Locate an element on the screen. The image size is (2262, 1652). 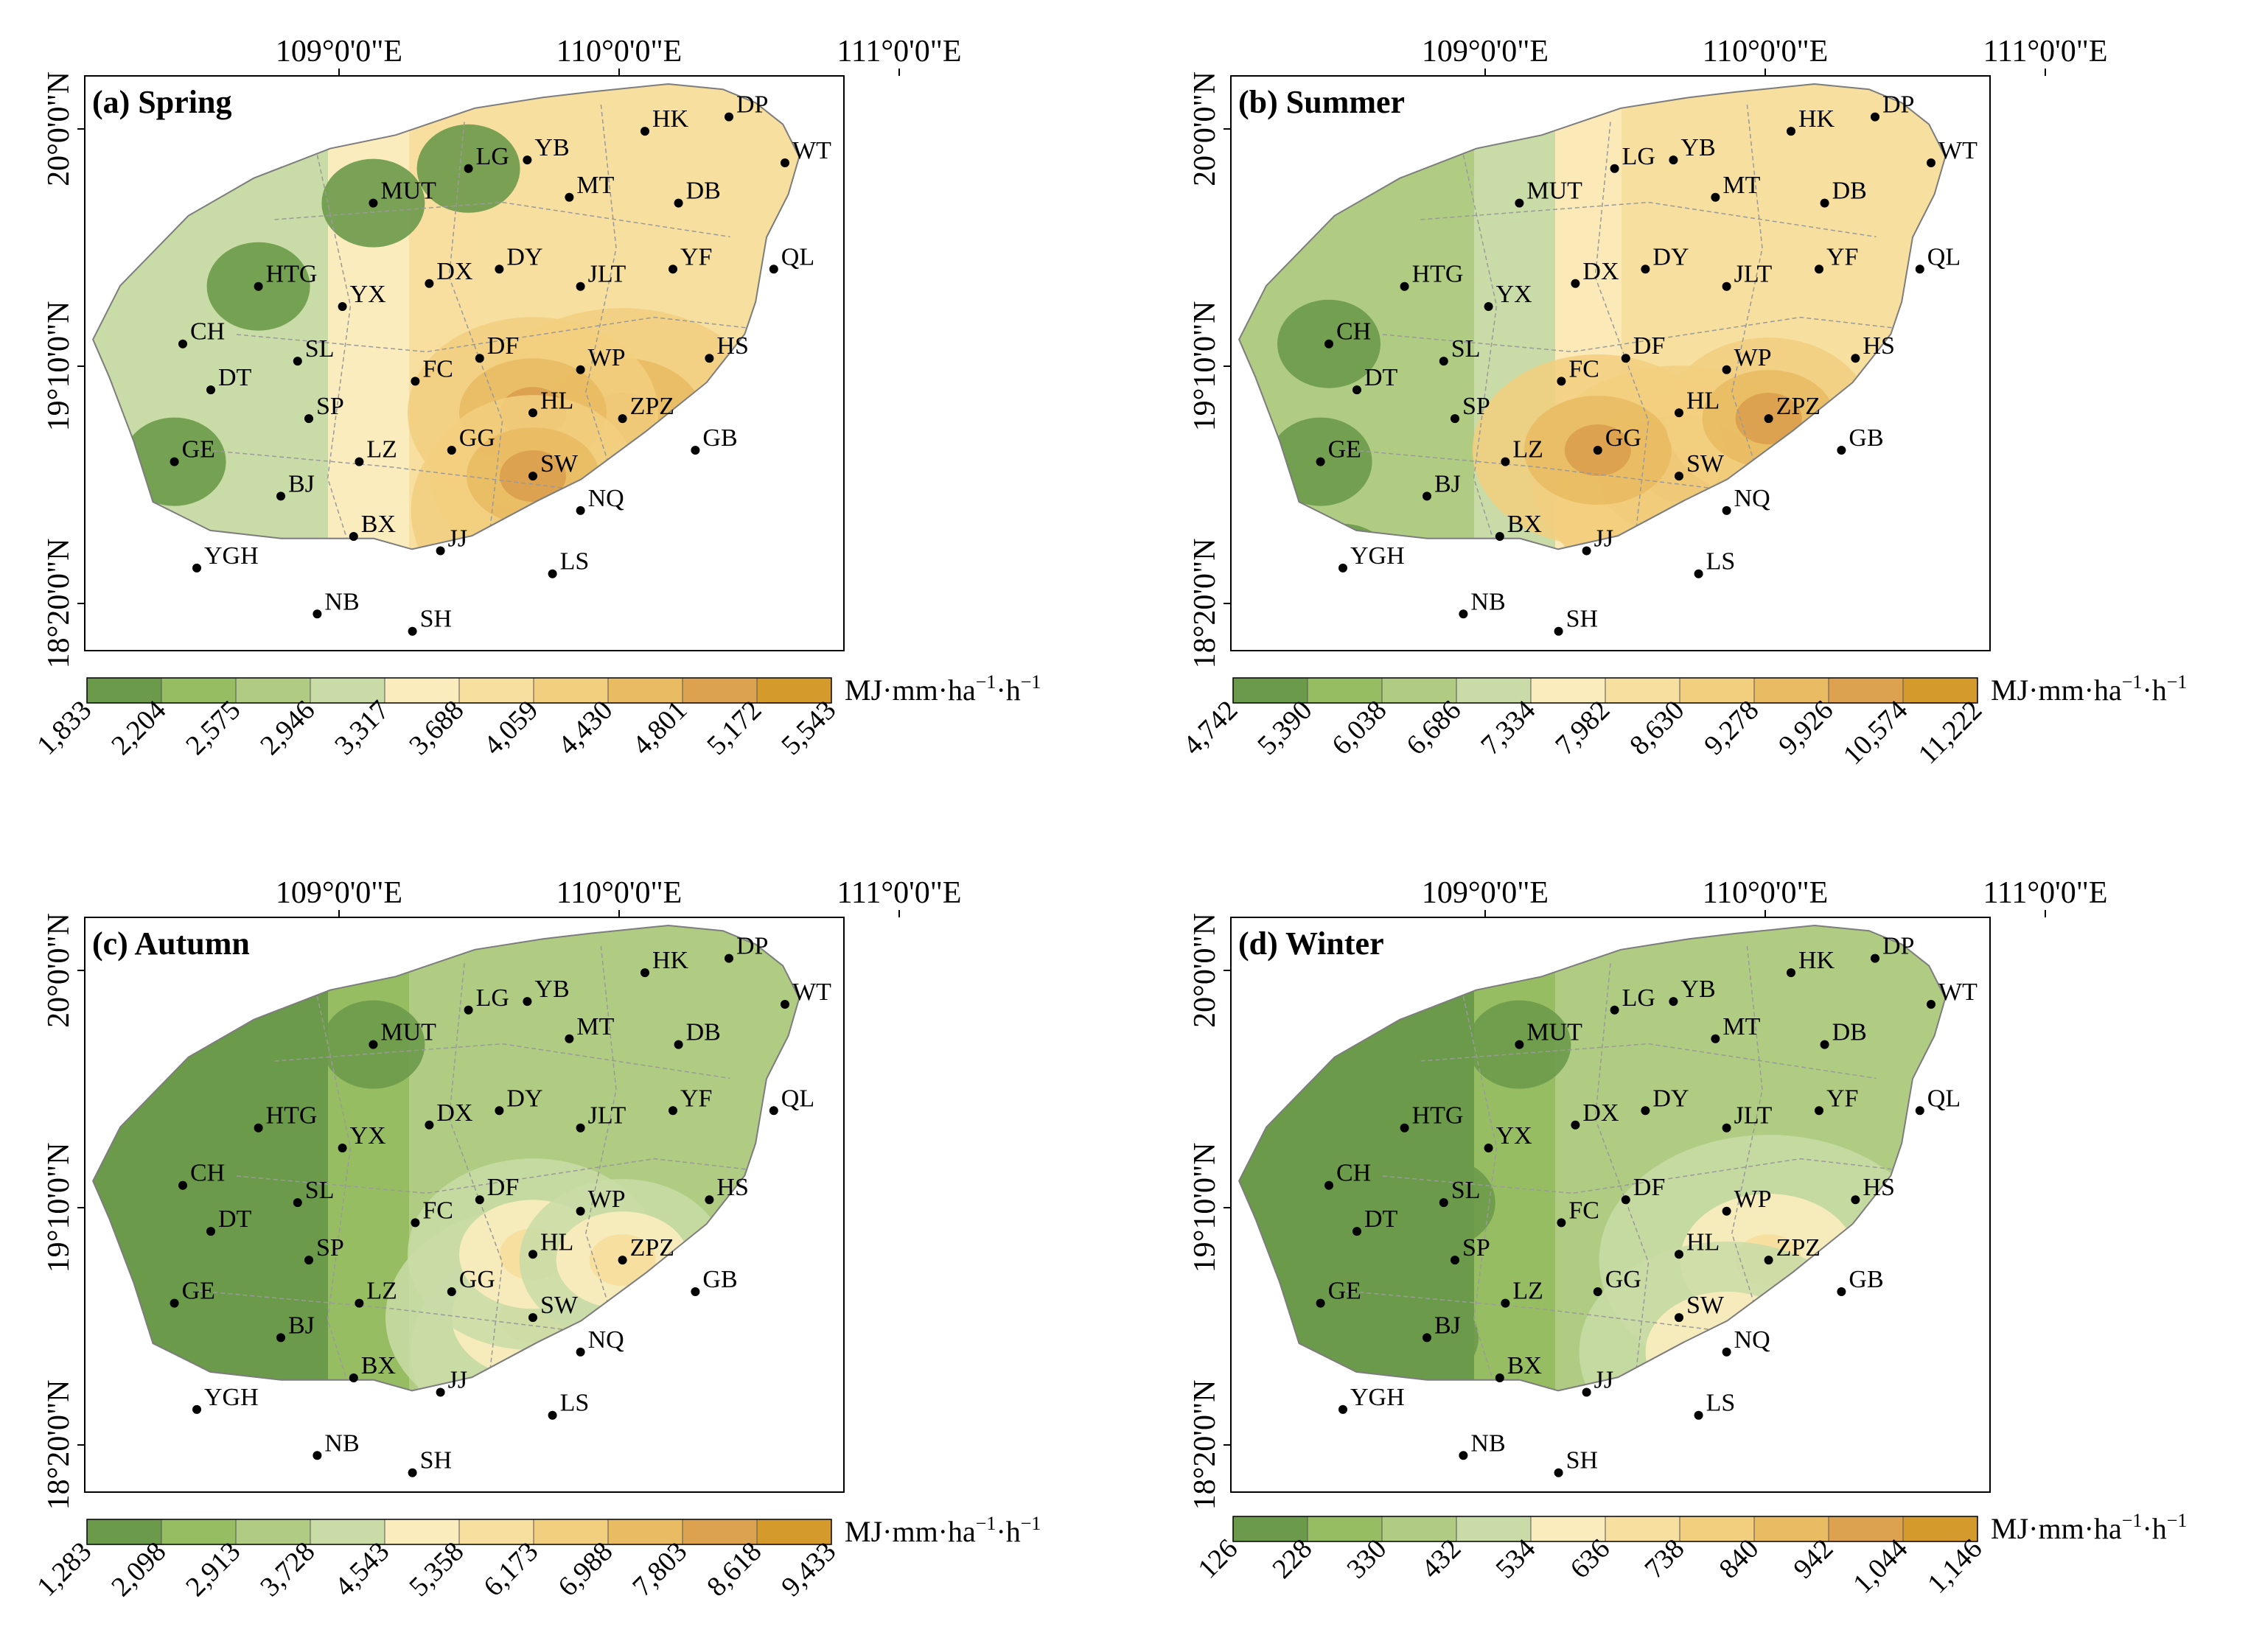
lat-label: 18°20'0"N is located at coordinates (59, 604).